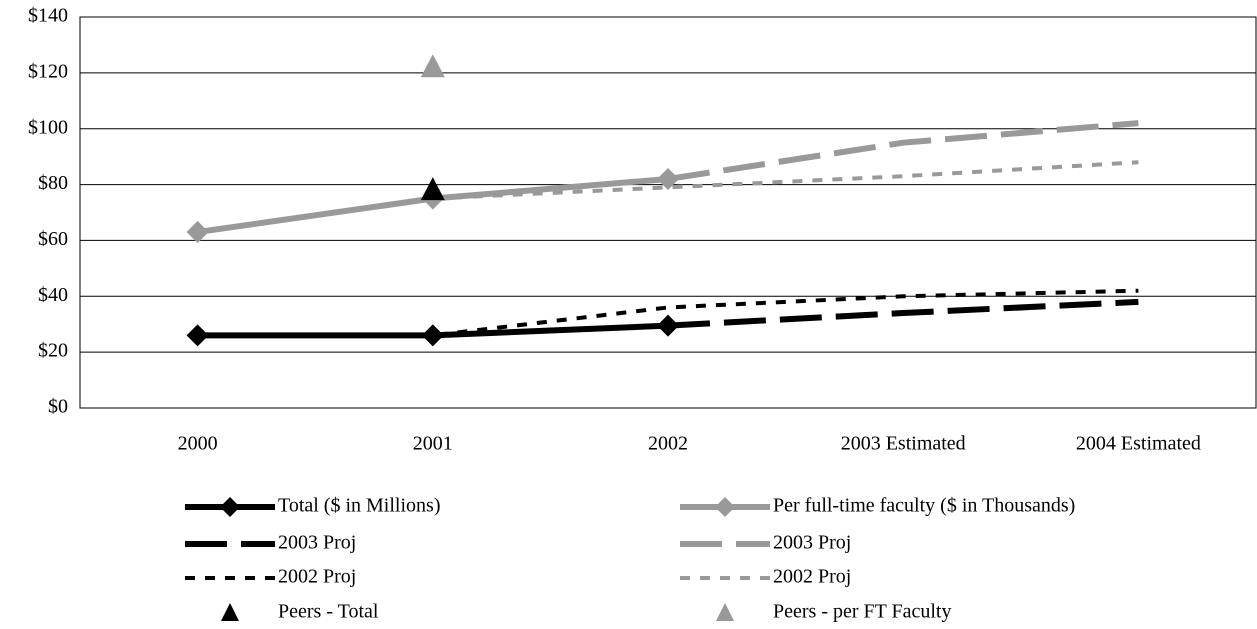  What do you see at coordinates (53, 295) in the screenshot?
I see `y-tick-label: $40` at bounding box center [53, 295].